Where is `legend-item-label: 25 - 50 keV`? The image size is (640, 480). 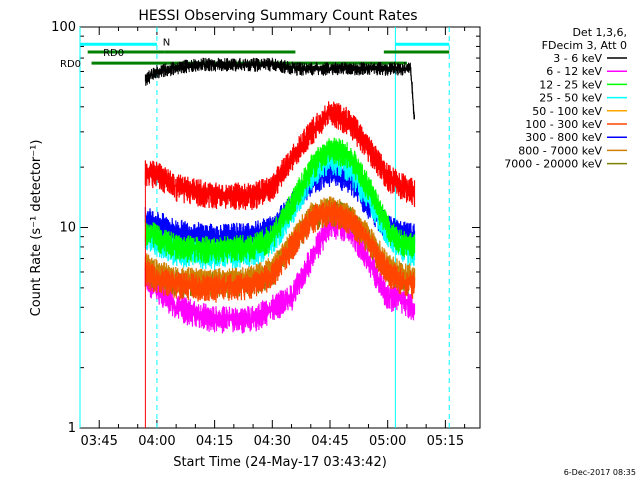
legend-item-label: 25 - 50 keV is located at coordinates (570, 98).